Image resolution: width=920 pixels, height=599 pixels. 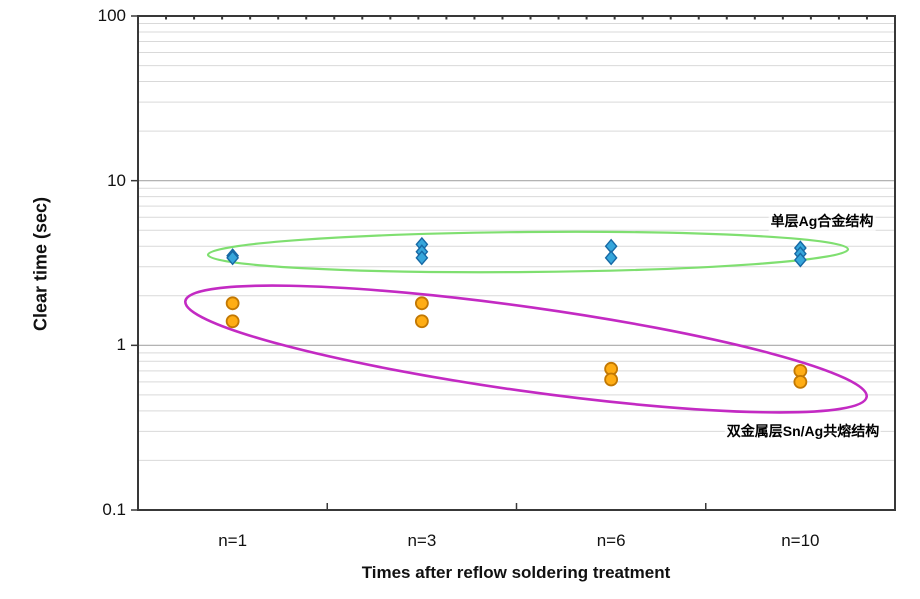 What do you see at coordinates (121, 345) in the screenshot?
I see `y-tick-label: 1` at bounding box center [121, 345].